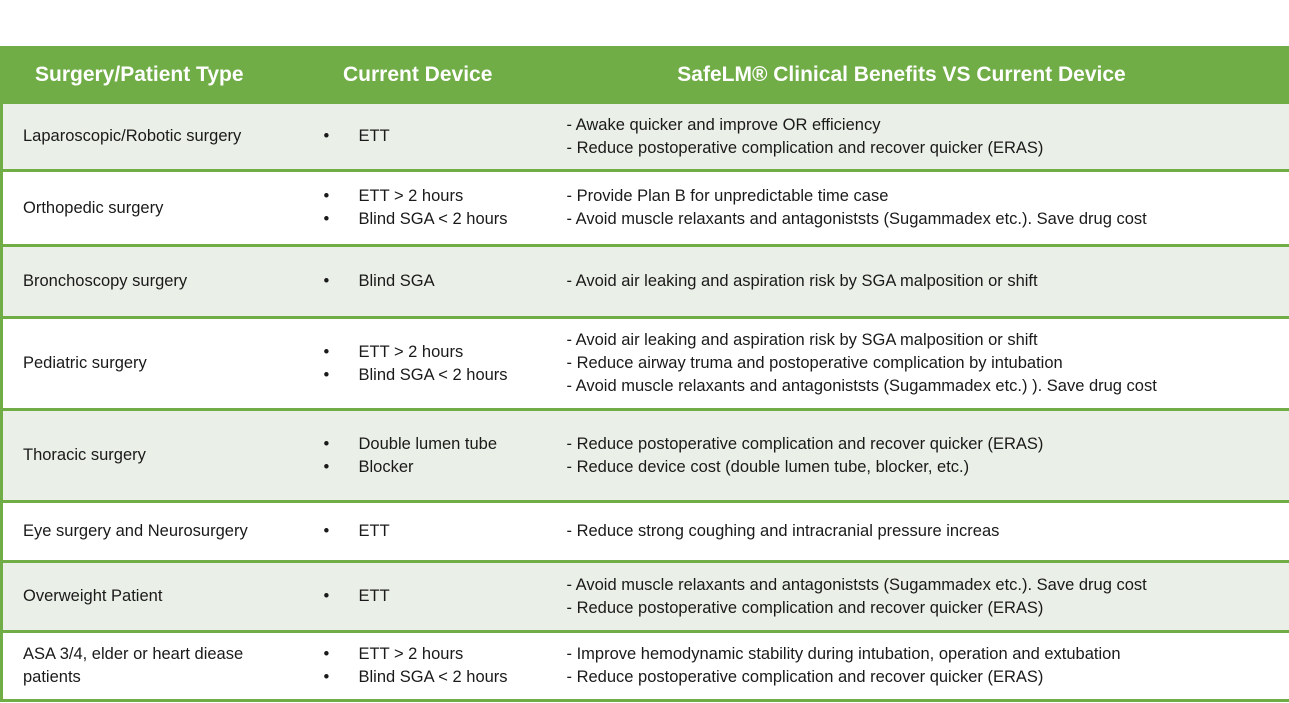 This screenshot has width=1289, height=703. Describe the element at coordinates (427, 75) in the screenshot. I see `header-current-device: Current Device` at that location.